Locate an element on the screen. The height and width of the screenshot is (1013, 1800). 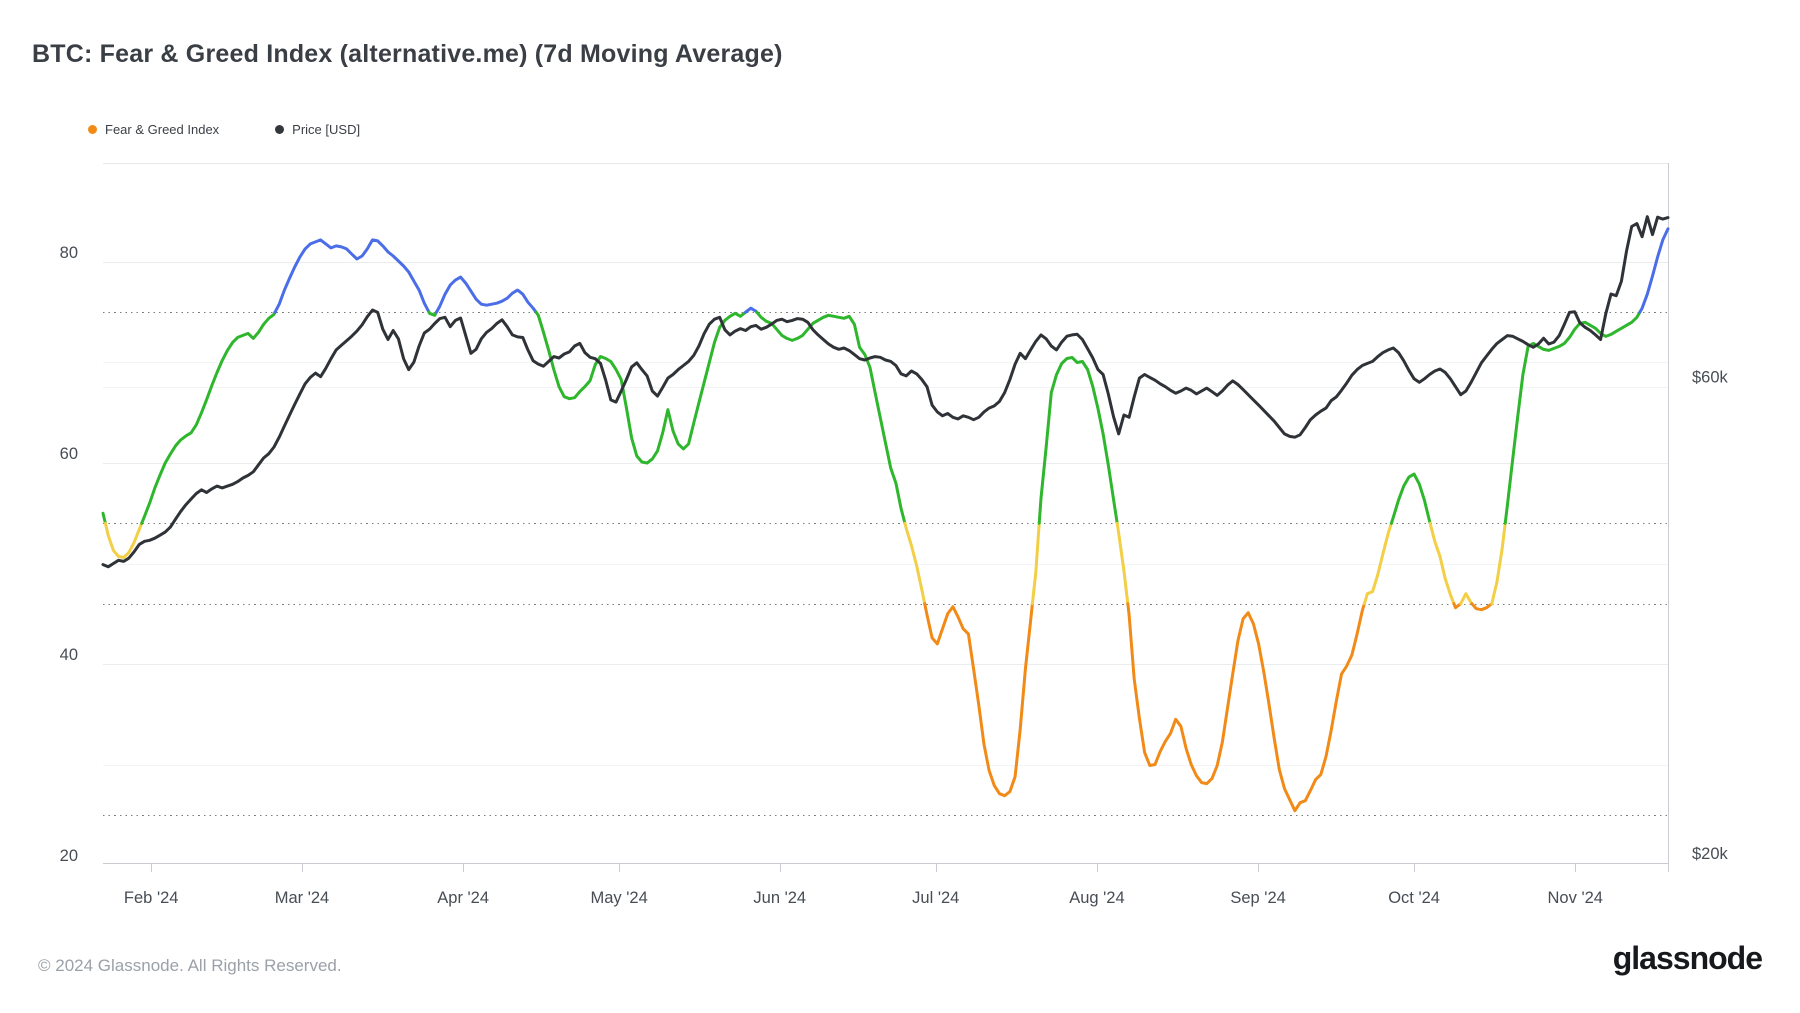
legend-item-price: Price [USD] is located at coordinates (317, 129).